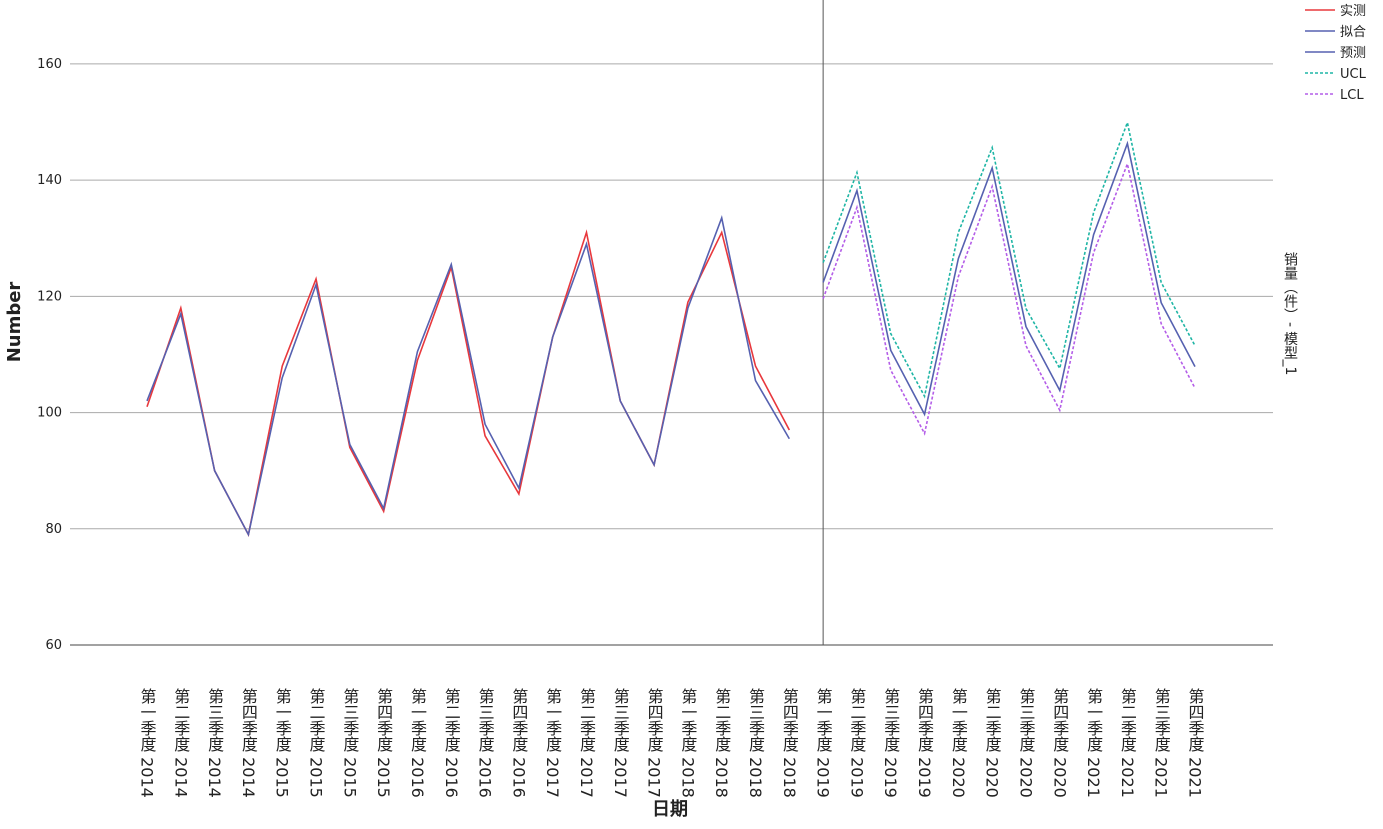  Describe the element at coordinates (789, 743) in the screenshot. I see `x-tick-label: 第四季度 2018` at that location.